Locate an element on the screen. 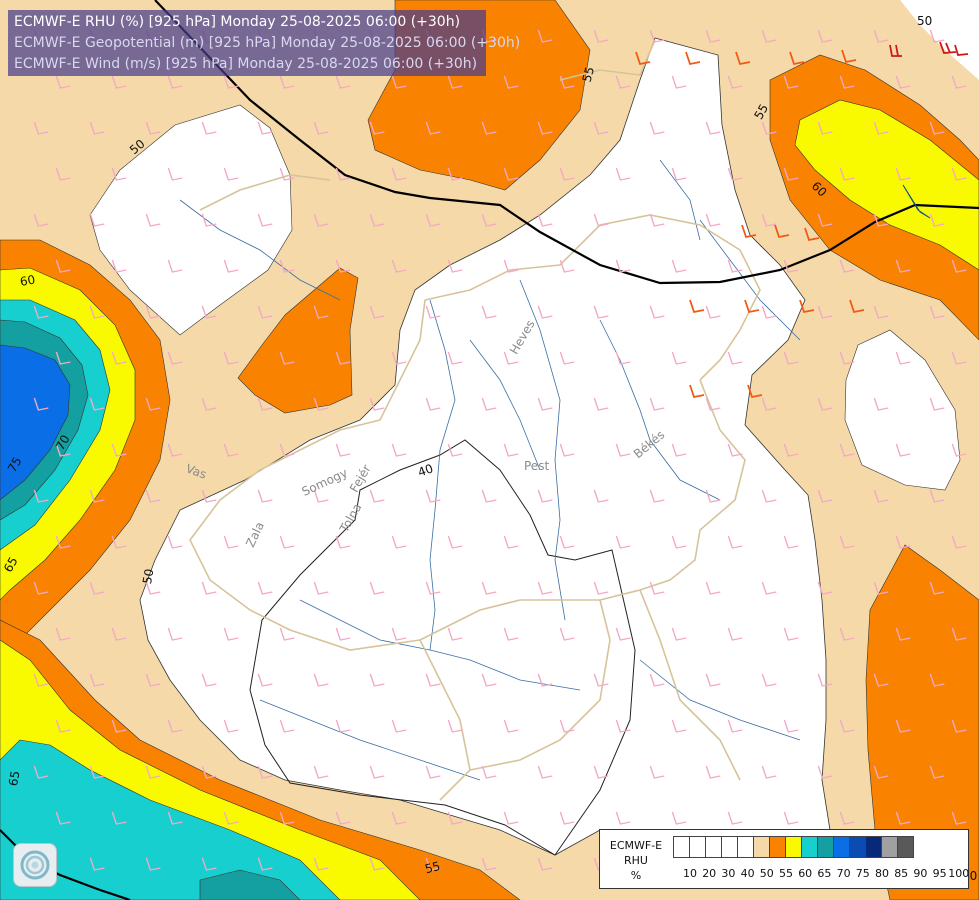 This screenshot has width=979, height=900. contour-label-50-north: 50 is located at coordinates (924, 21).